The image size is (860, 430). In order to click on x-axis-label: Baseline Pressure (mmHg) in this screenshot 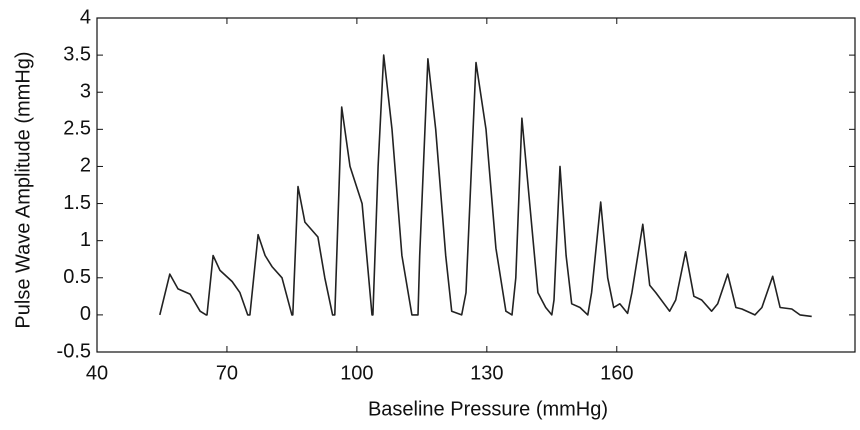, I will do `click(488, 409)`.